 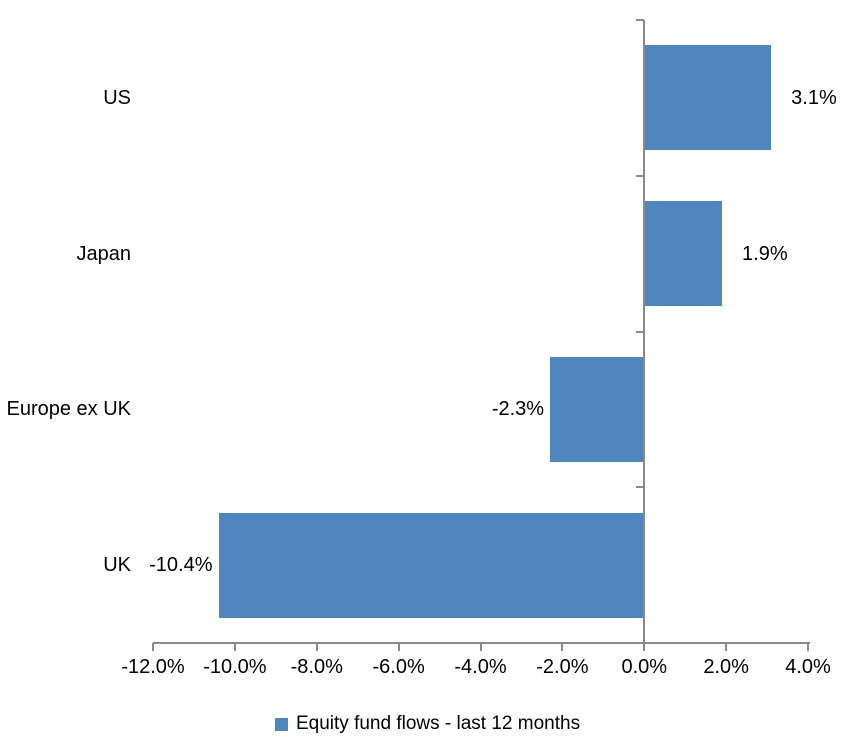 I want to click on legend-label: Equity fund flows - last 12 months, so click(x=438, y=723).